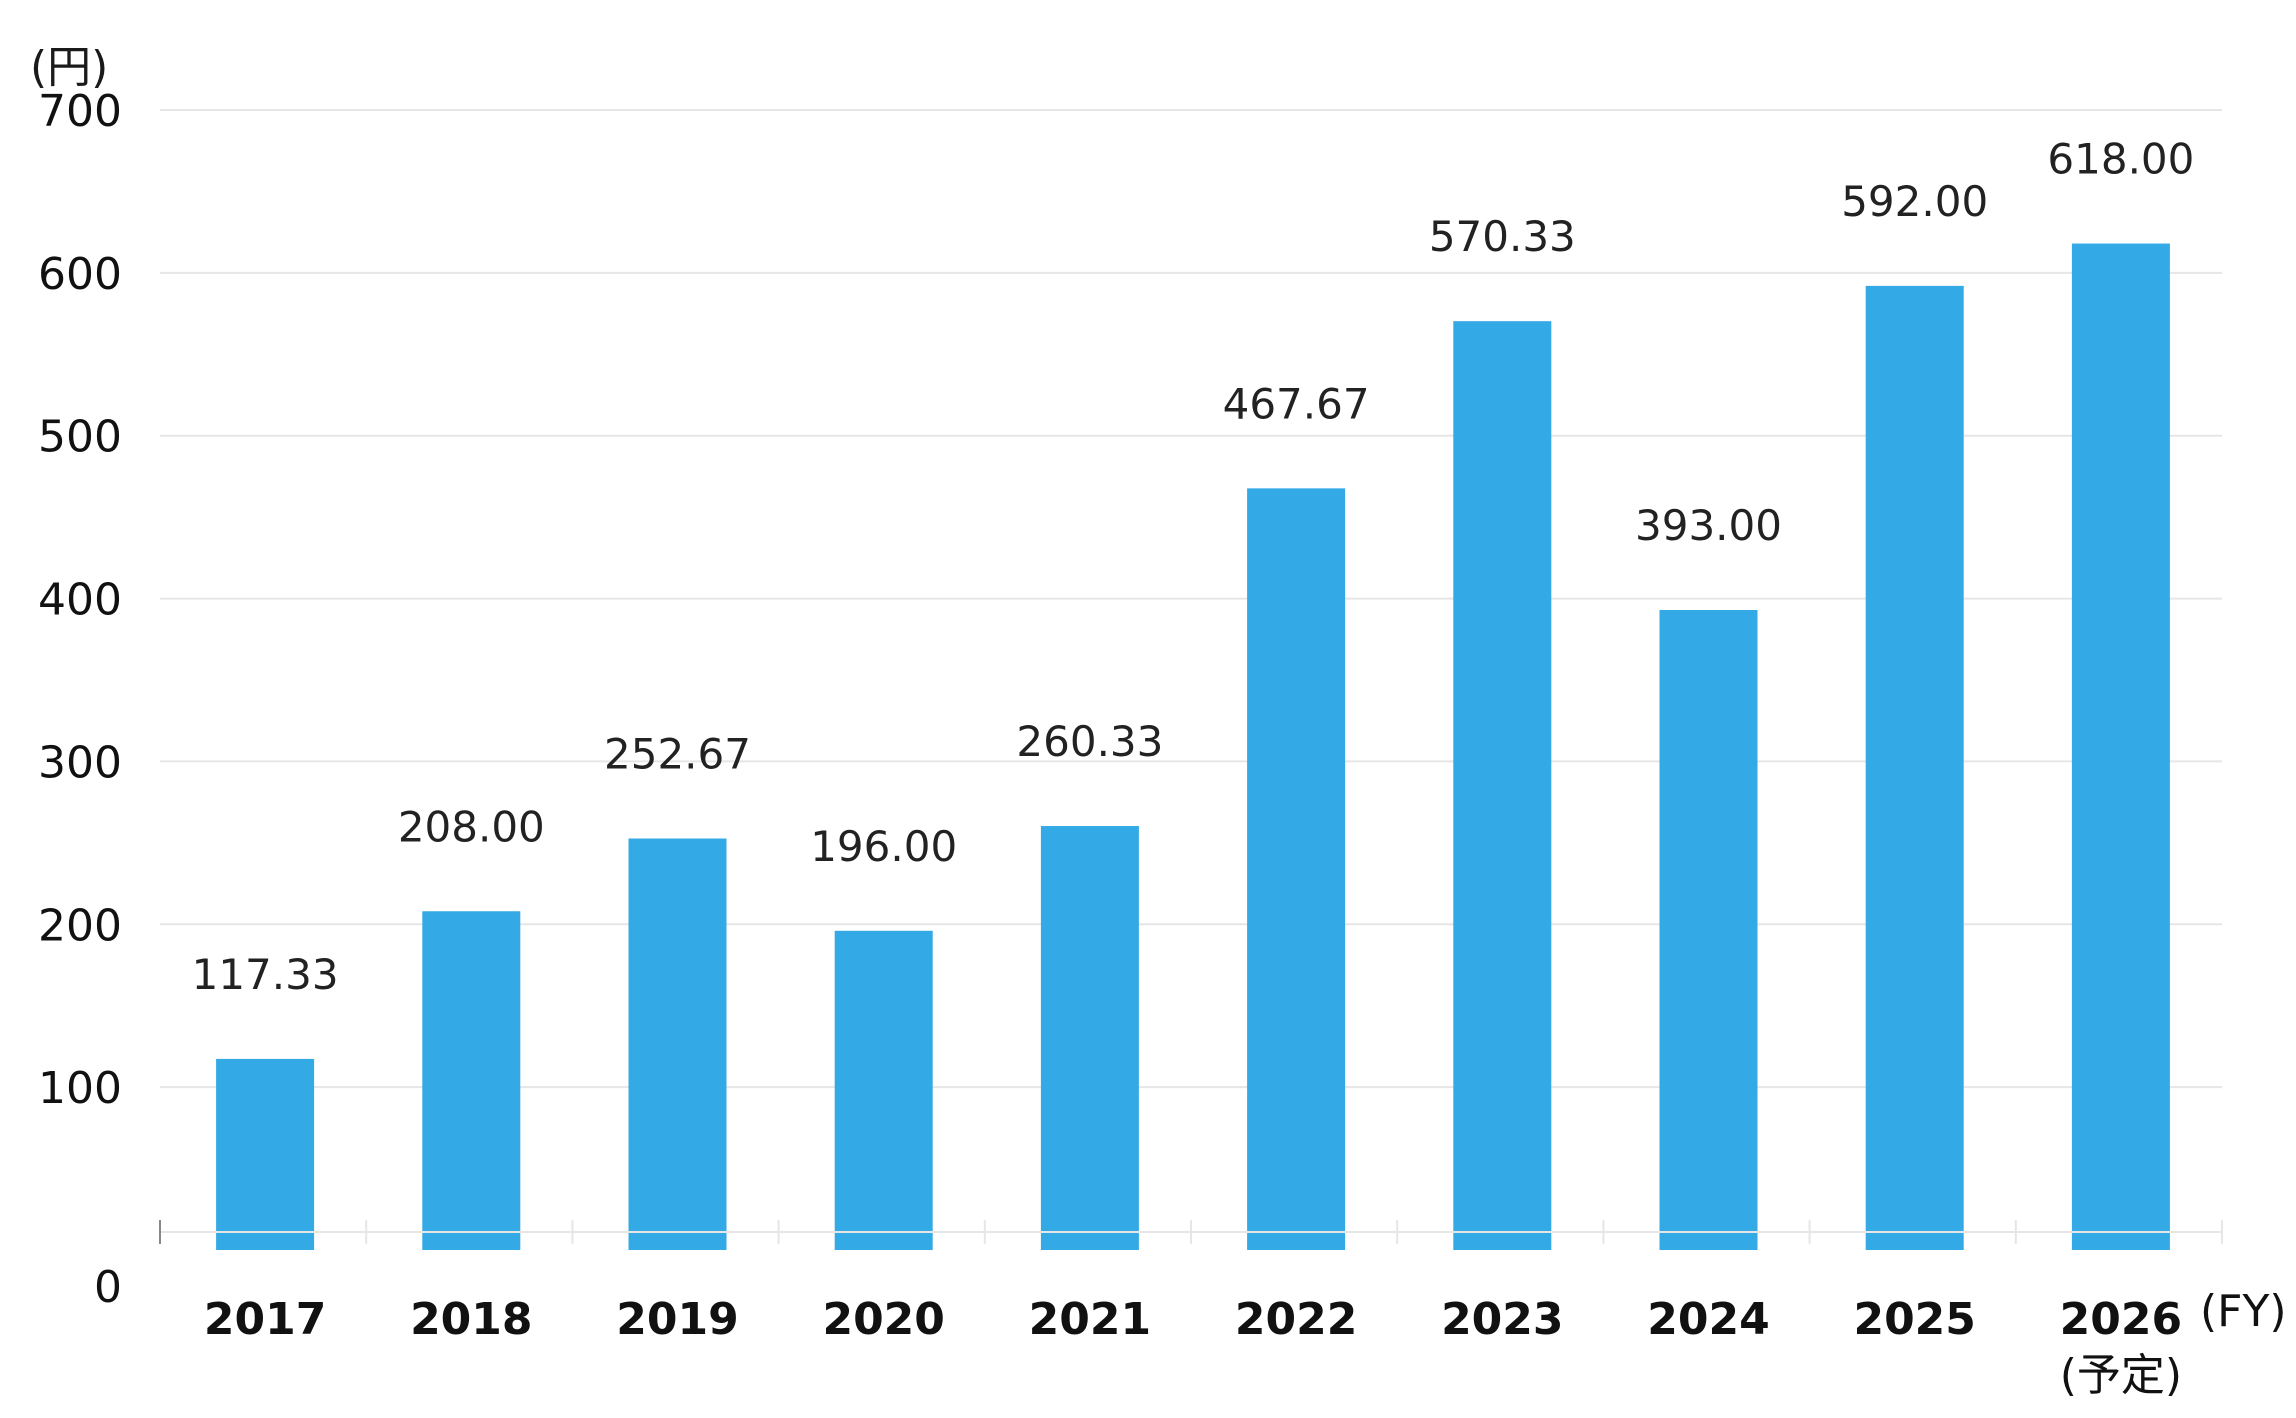 The image size is (2296, 1418). What do you see at coordinates (80, 1088) in the screenshot?
I see `y-tick-label: 100` at bounding box center [80, 1088].